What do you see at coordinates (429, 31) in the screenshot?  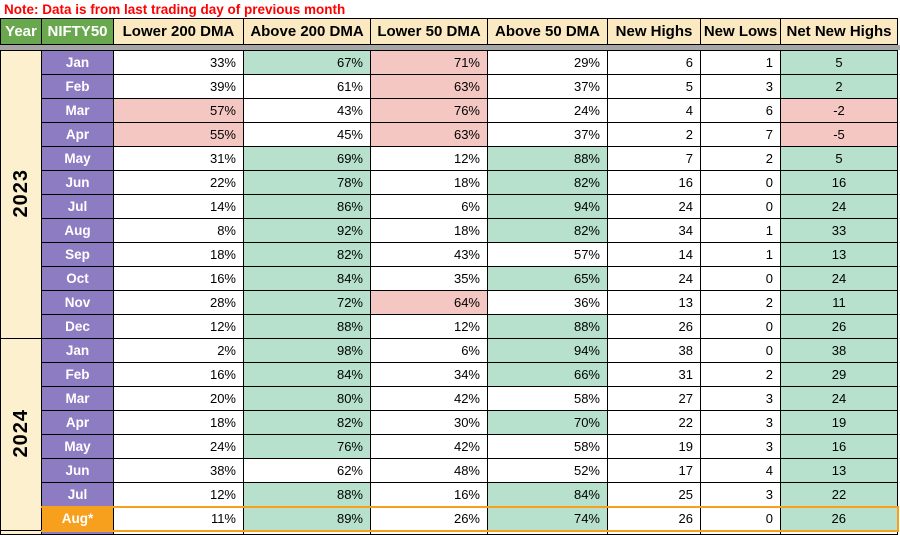 I see `column-header-lower-50-dma: Lower 50 DMA` at bounding box center [429, 31].